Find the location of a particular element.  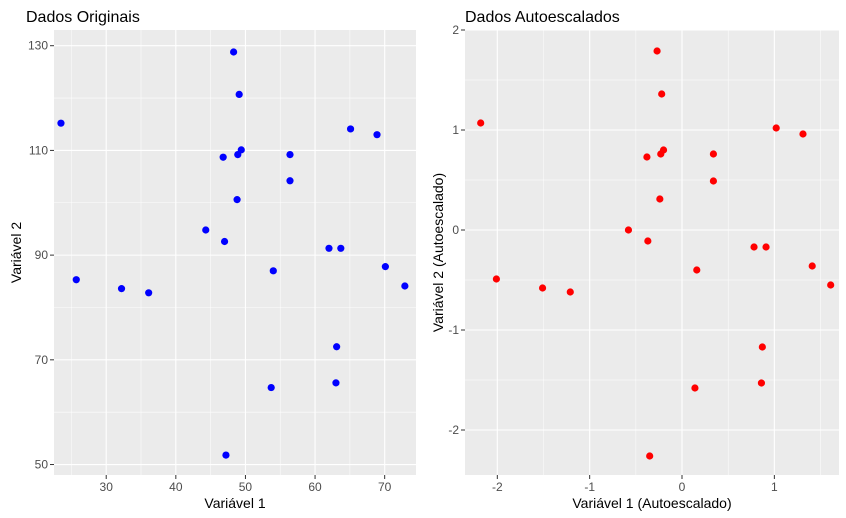

x-tick-label: 70 is located at coordinates (385, 487).